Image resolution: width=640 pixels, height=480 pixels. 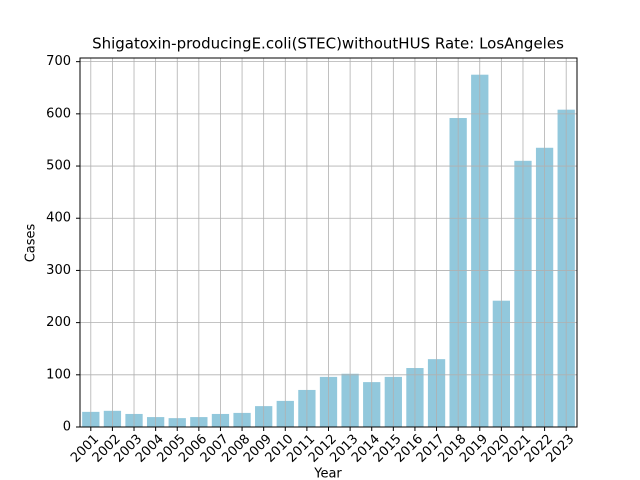 I want to click on y-tick-label: 700, so click(x=58, y=61).